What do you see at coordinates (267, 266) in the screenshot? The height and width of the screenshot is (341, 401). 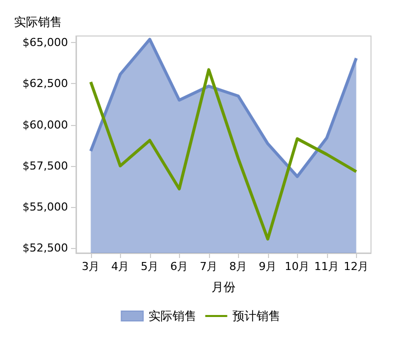 I see `x-tick-label: 9月` at bounding box center [267, 266].